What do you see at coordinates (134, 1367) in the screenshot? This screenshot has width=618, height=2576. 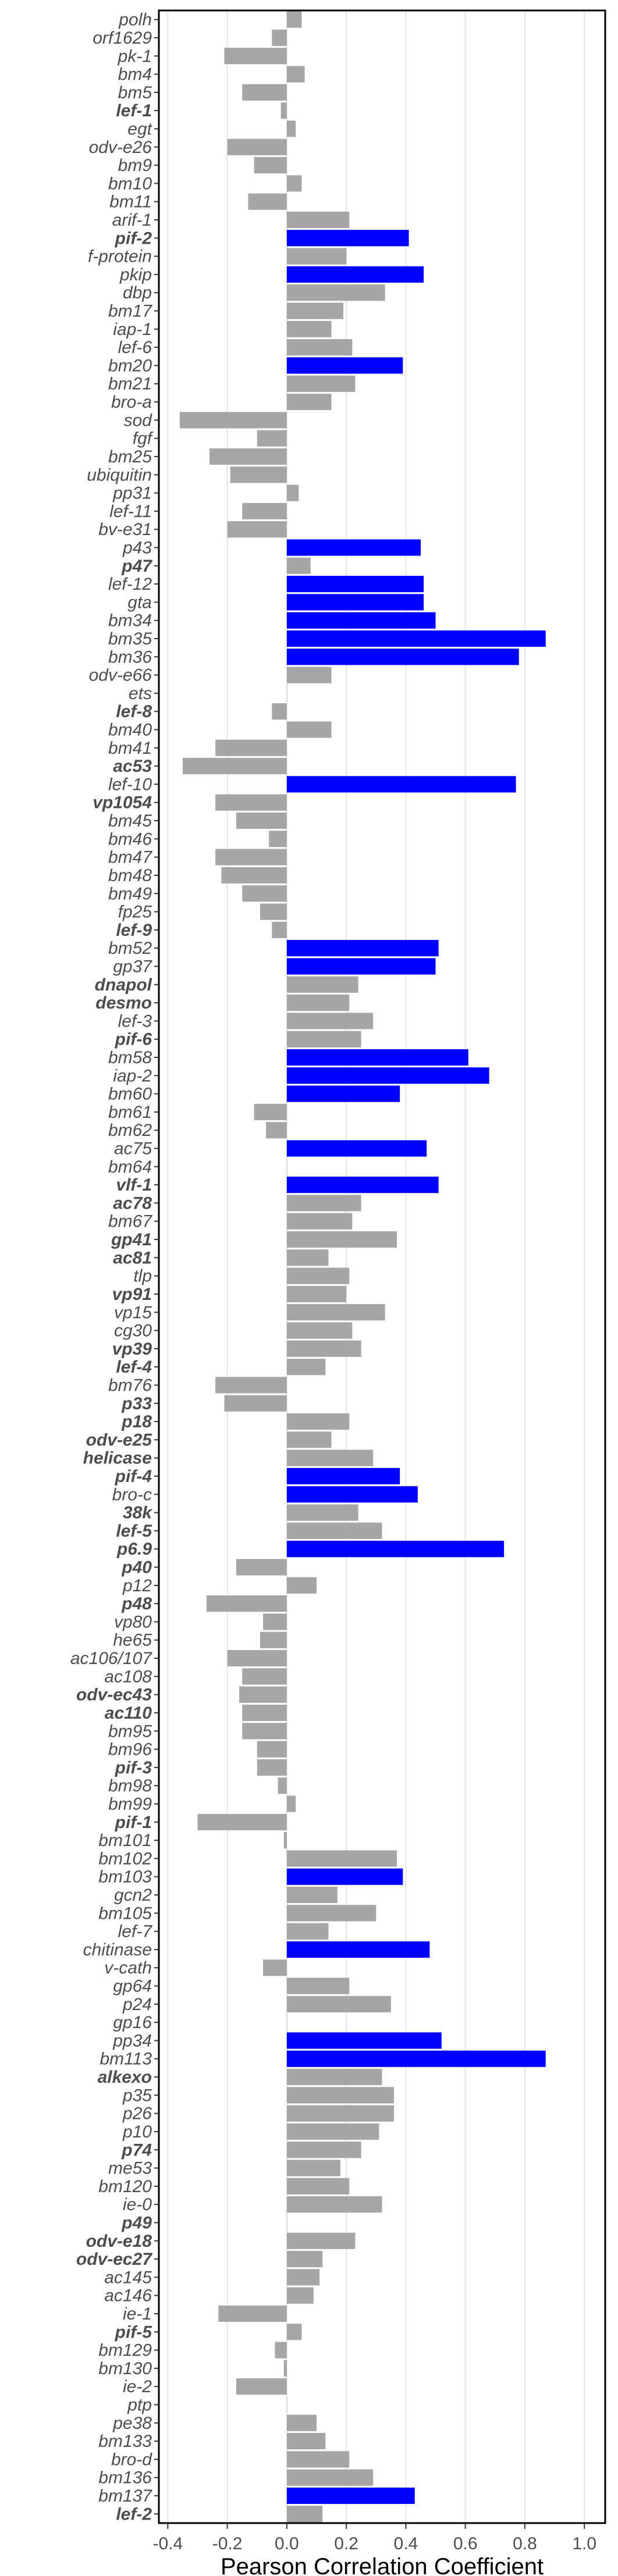 I see `y-tick-label: lef-4` at bounding box center [134, 1367].